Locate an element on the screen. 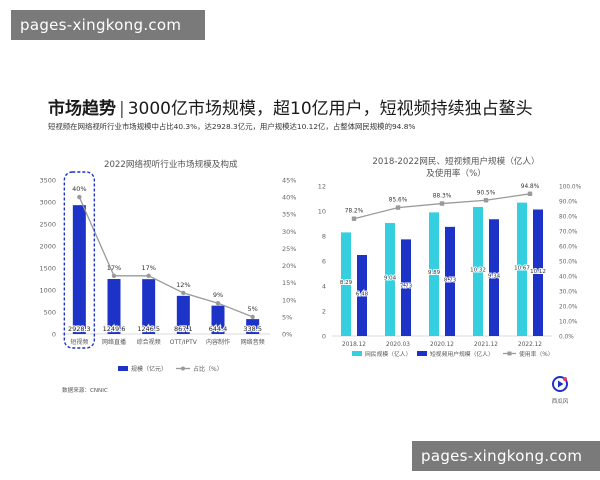 The width and height of the screenshot is (600, 480). chart2-bar-netizens-label: 9.89 is located at coordinates (434, 273).